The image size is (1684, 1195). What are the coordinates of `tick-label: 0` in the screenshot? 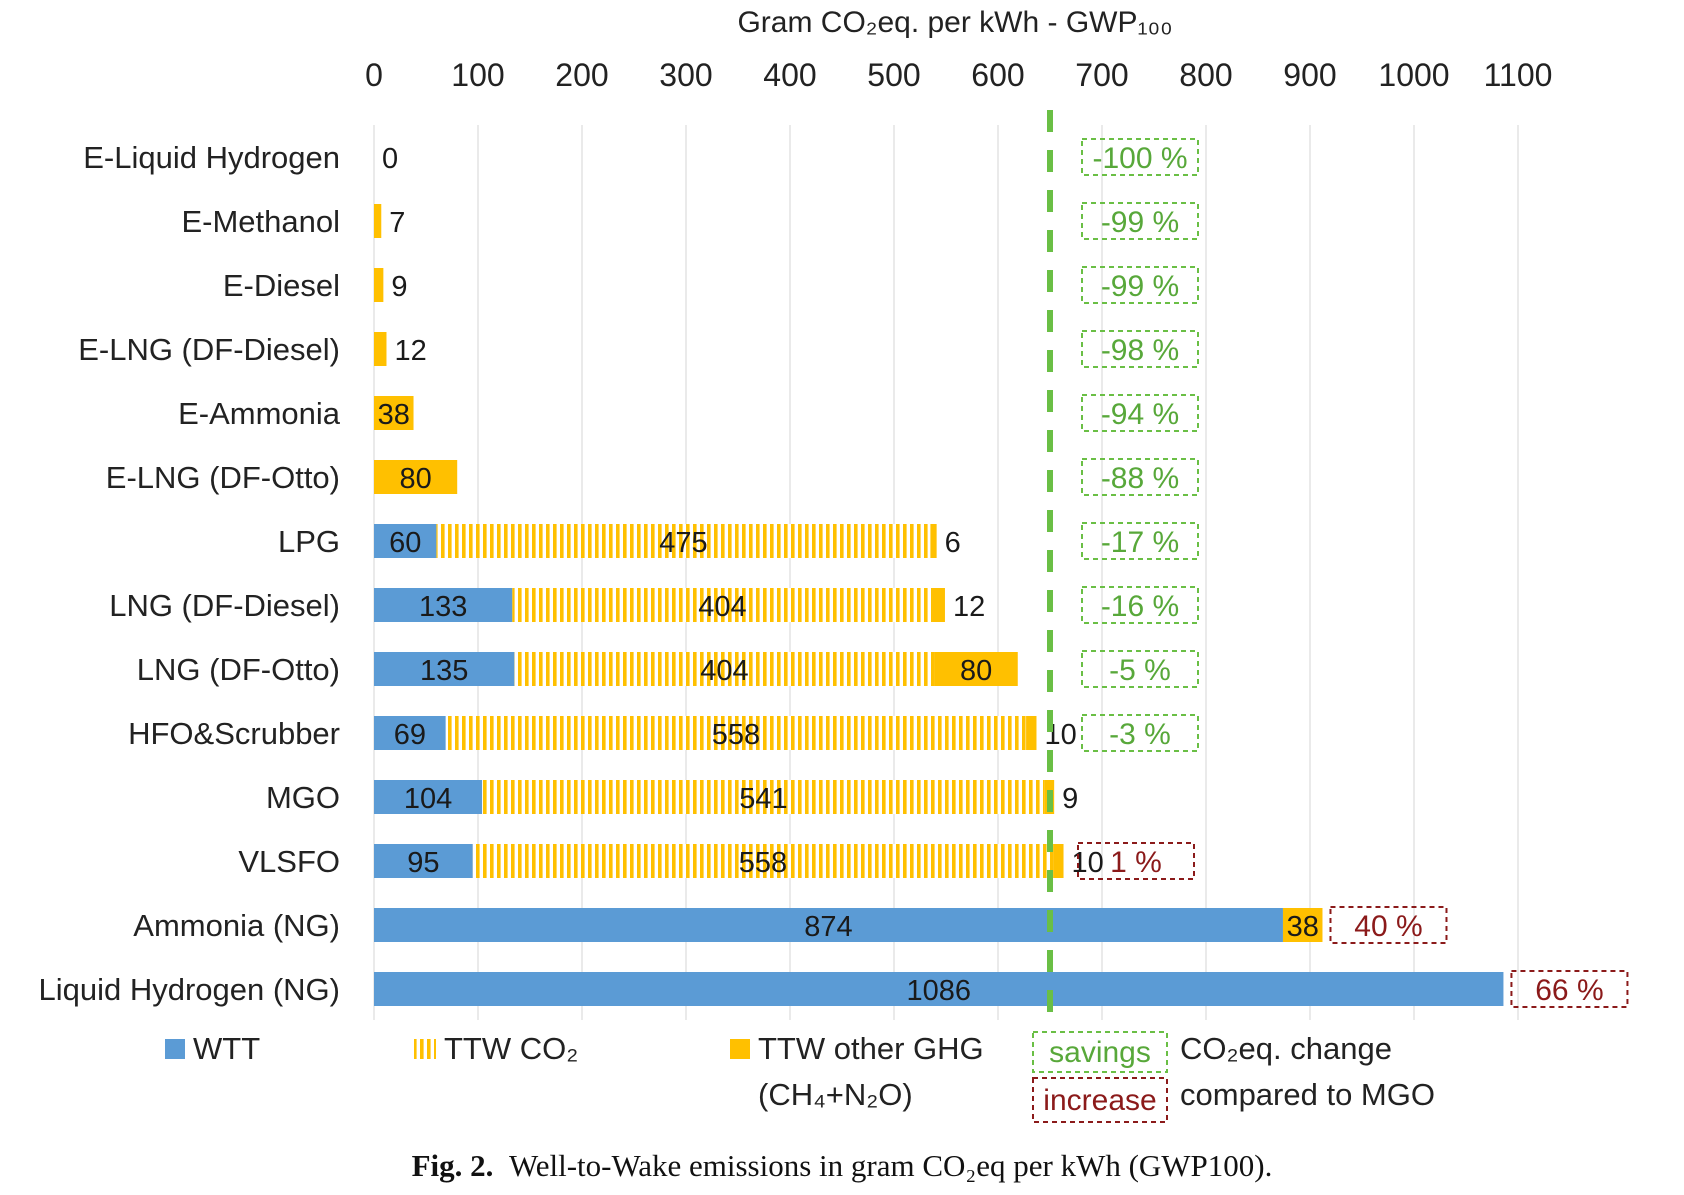 It's located at (374, 75).